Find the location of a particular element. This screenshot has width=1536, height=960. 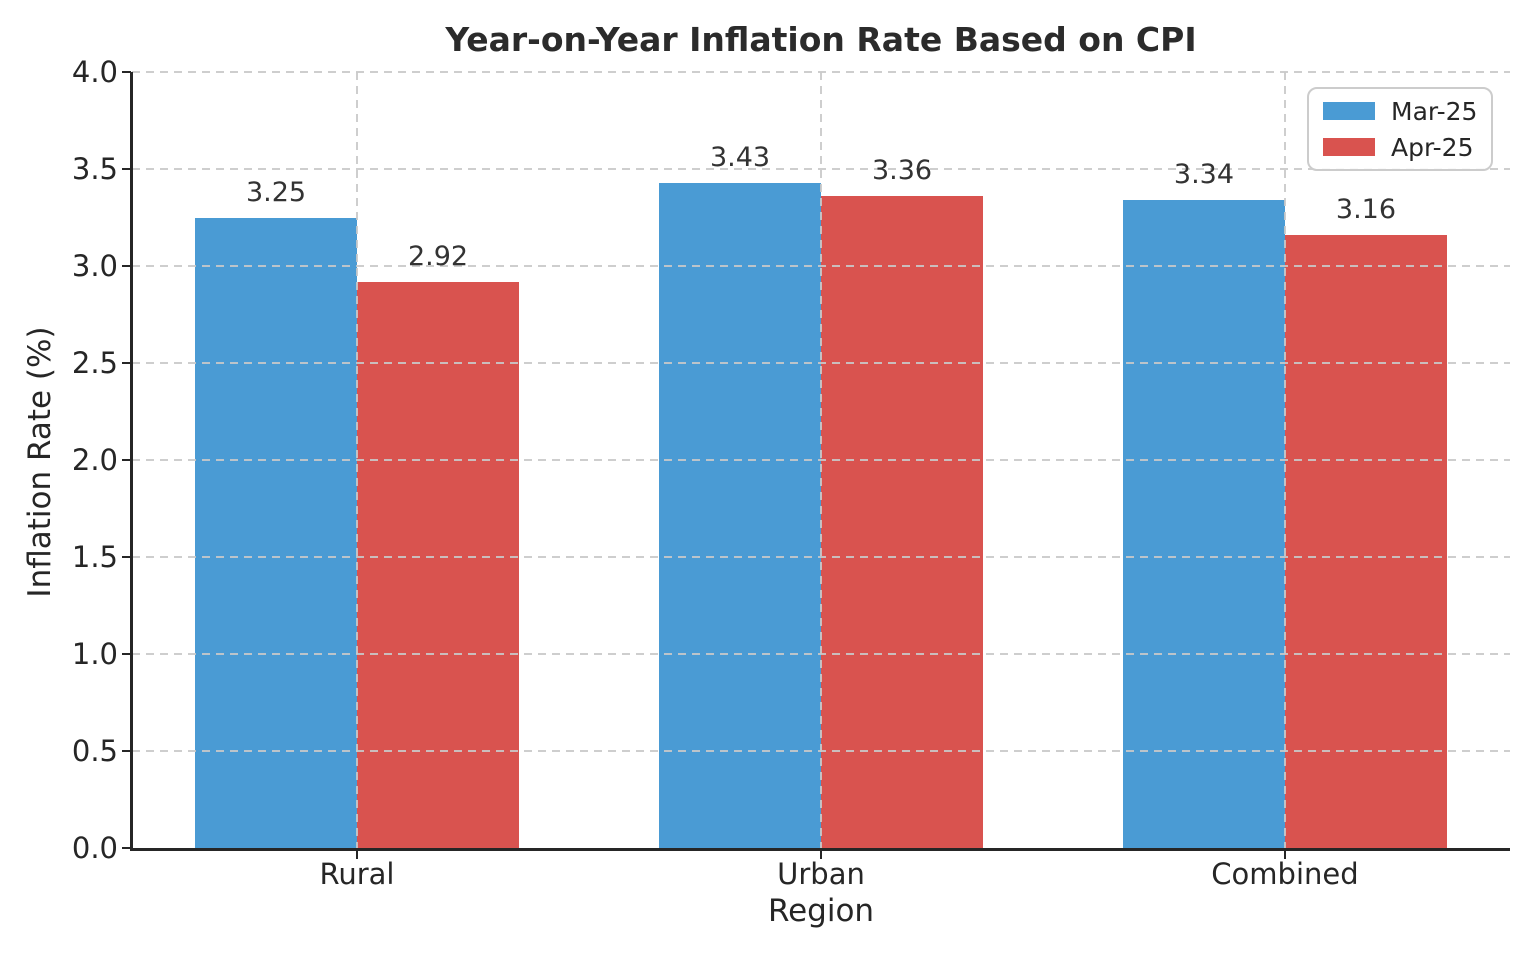

bar-value-label: 3.25 is located at coordinates (276, 192).